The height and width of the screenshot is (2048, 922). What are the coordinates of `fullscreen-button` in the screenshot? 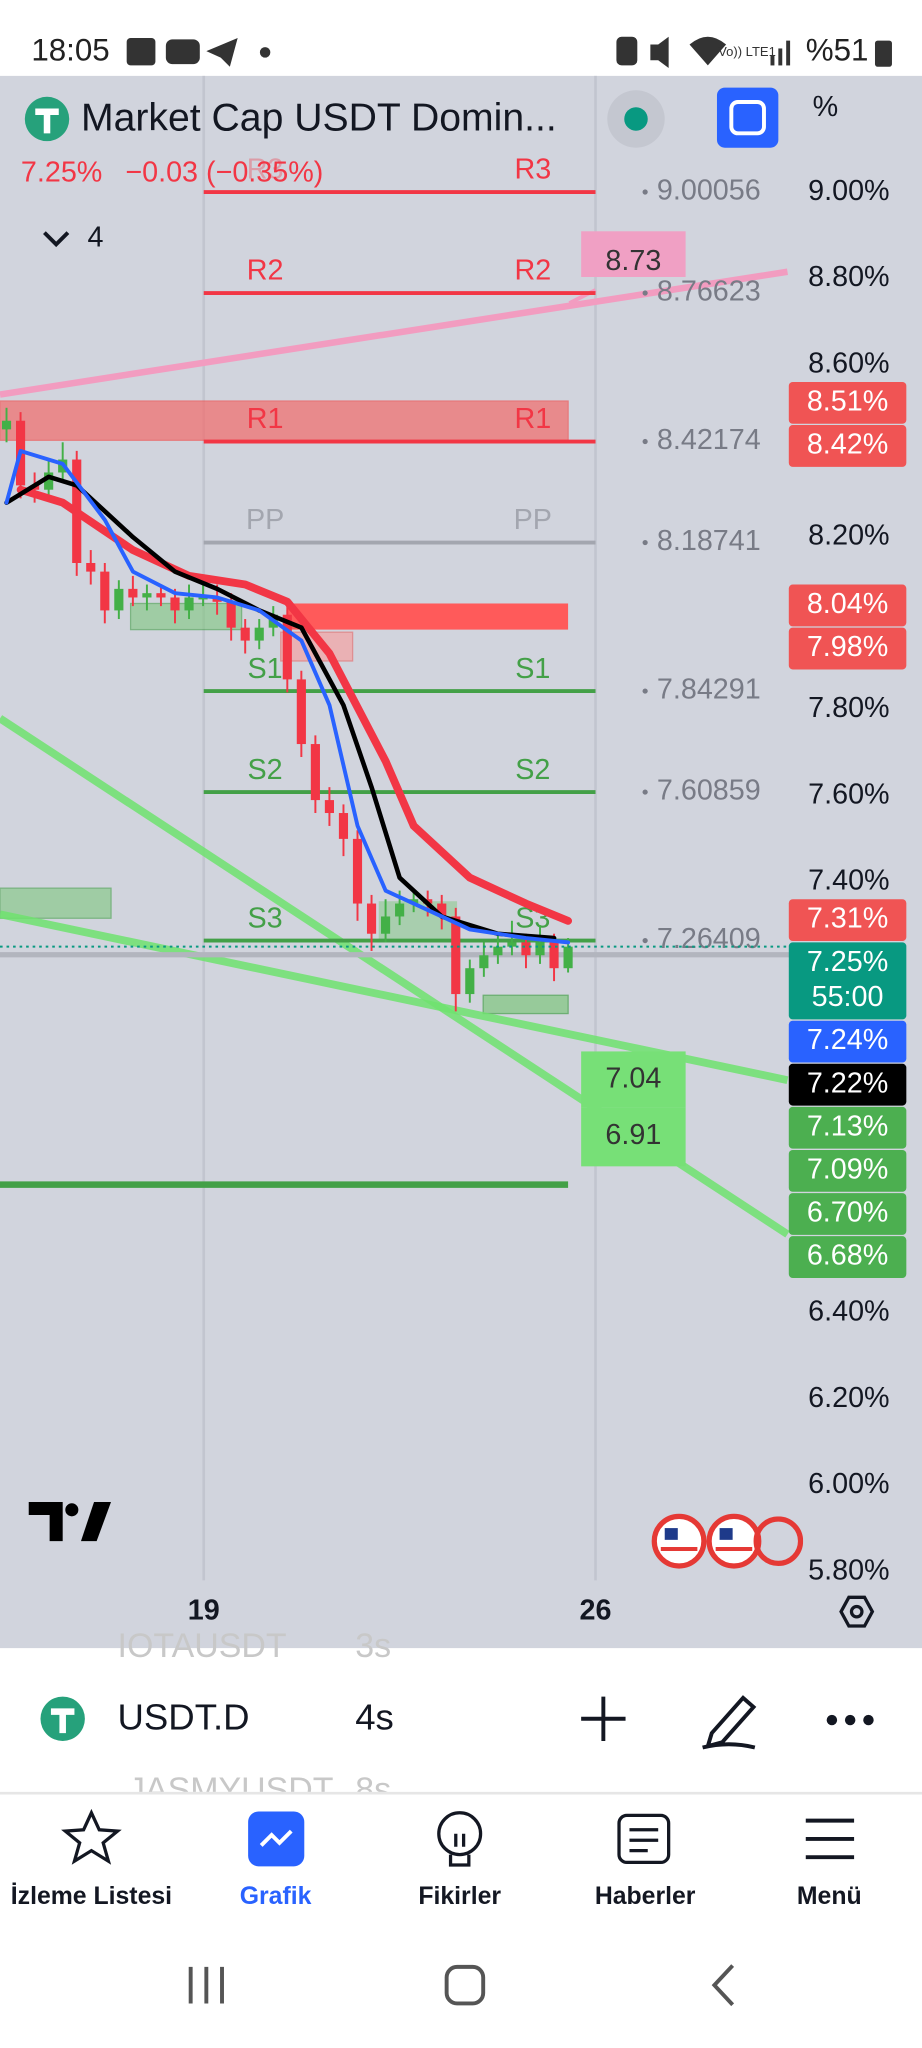 It's located at (747, 117).